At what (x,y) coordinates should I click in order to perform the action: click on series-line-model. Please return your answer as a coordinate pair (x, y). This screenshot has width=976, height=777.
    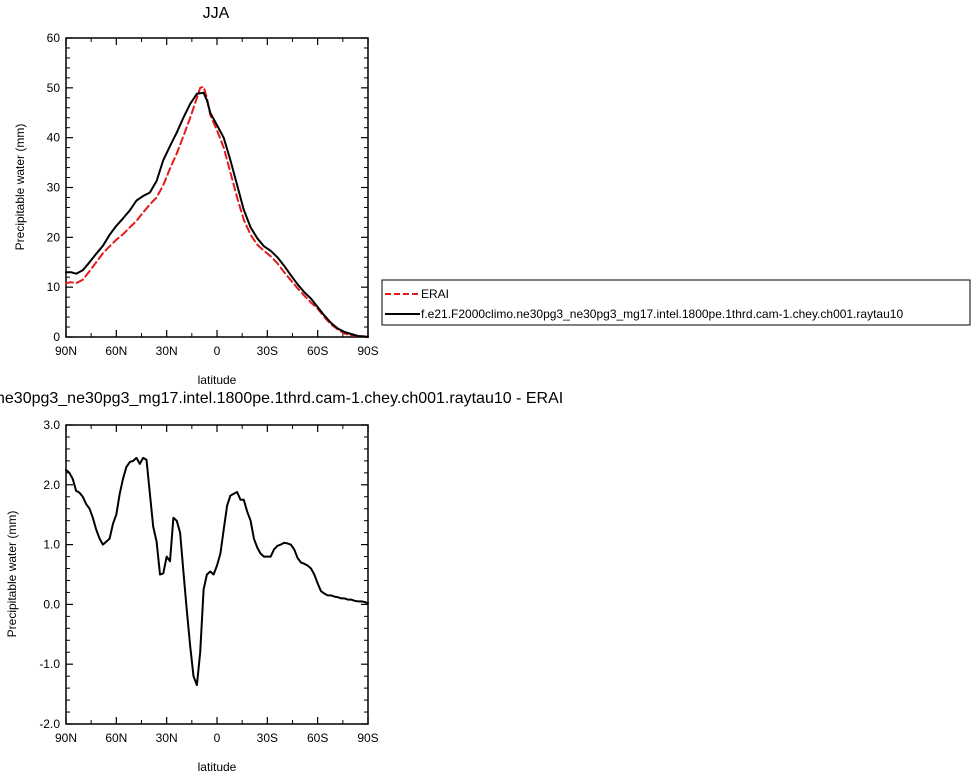
    Looking at the image, I should click on (217, 214).